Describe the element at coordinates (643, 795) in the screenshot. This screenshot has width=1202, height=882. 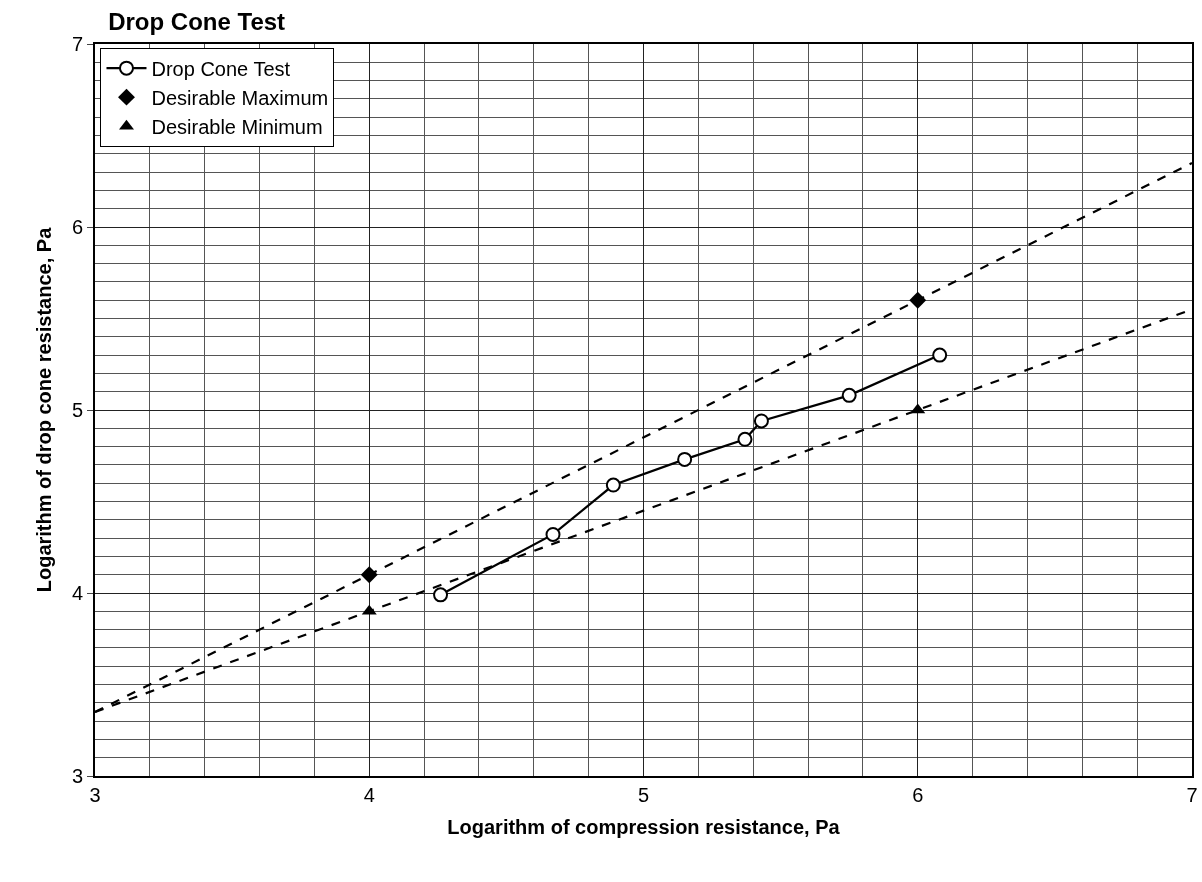
I see `x-tick-label: 5` at that location.